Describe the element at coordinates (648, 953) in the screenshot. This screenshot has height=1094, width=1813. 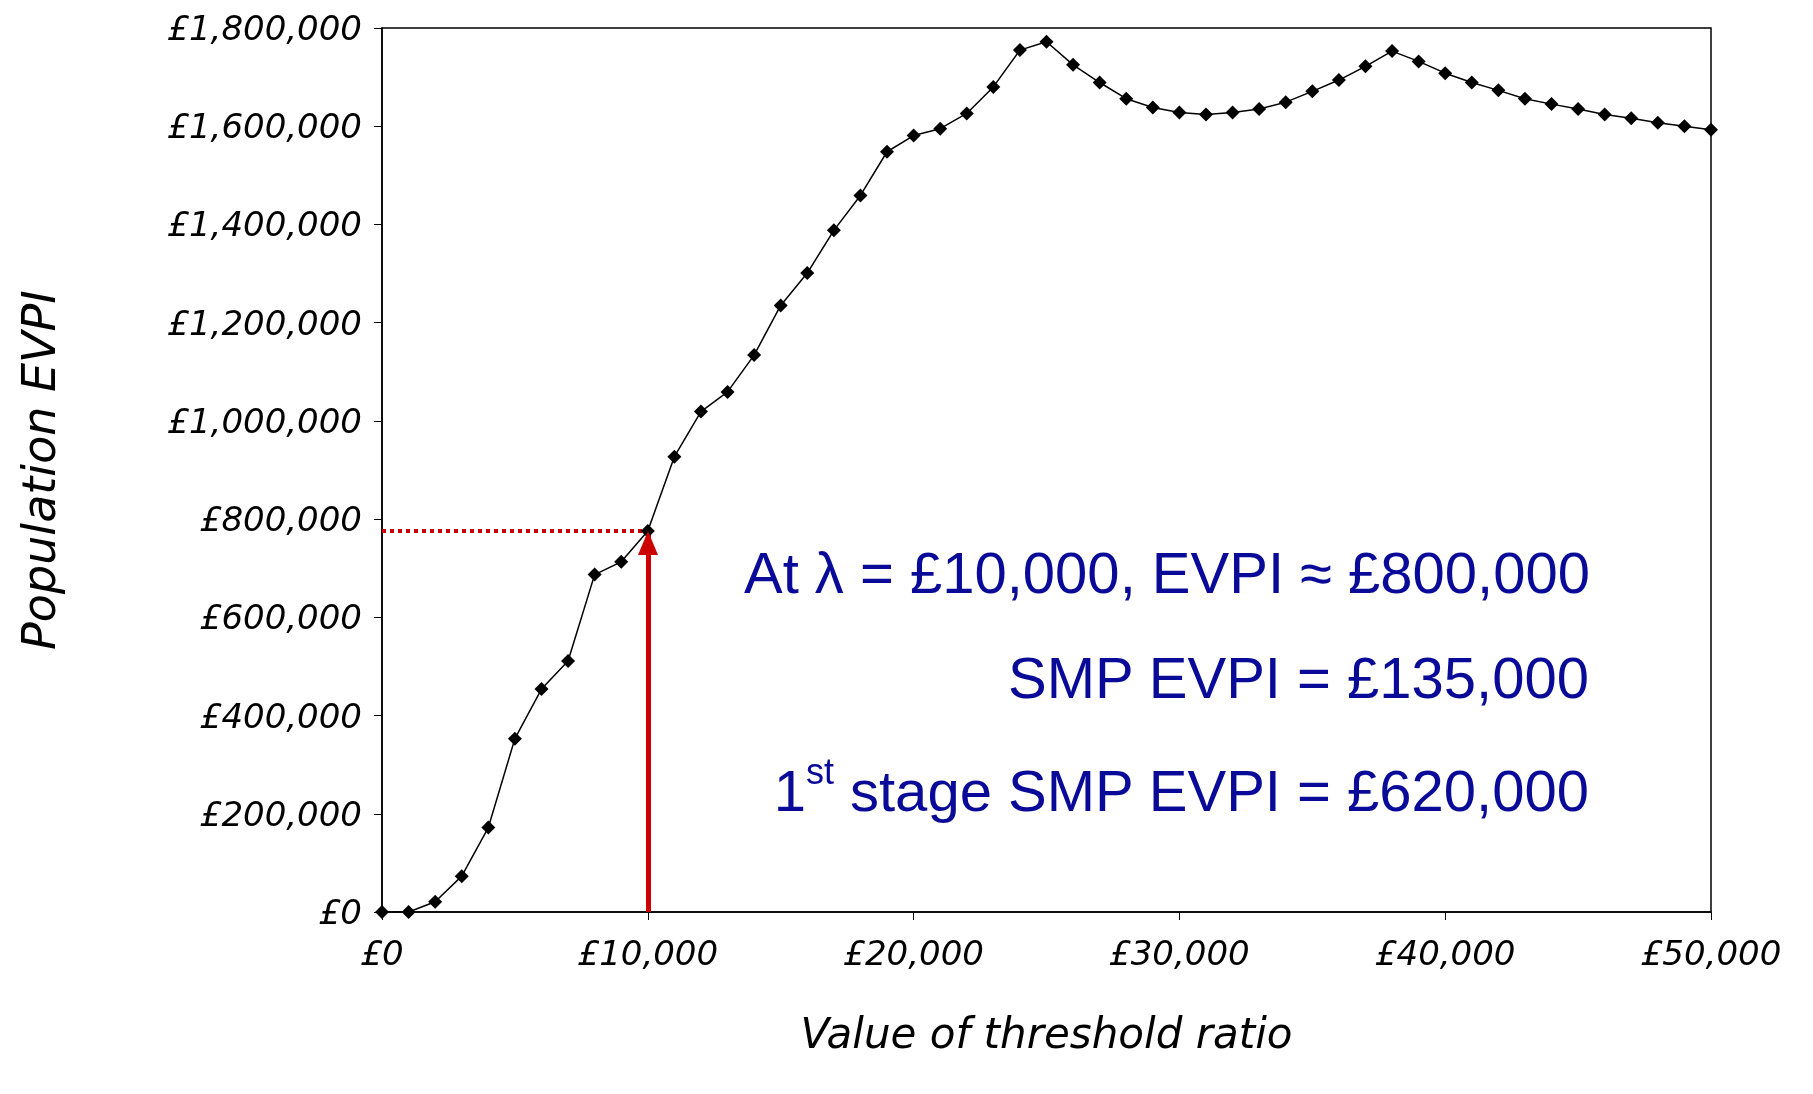
I see `x-tick-label: £10,000` at that location.